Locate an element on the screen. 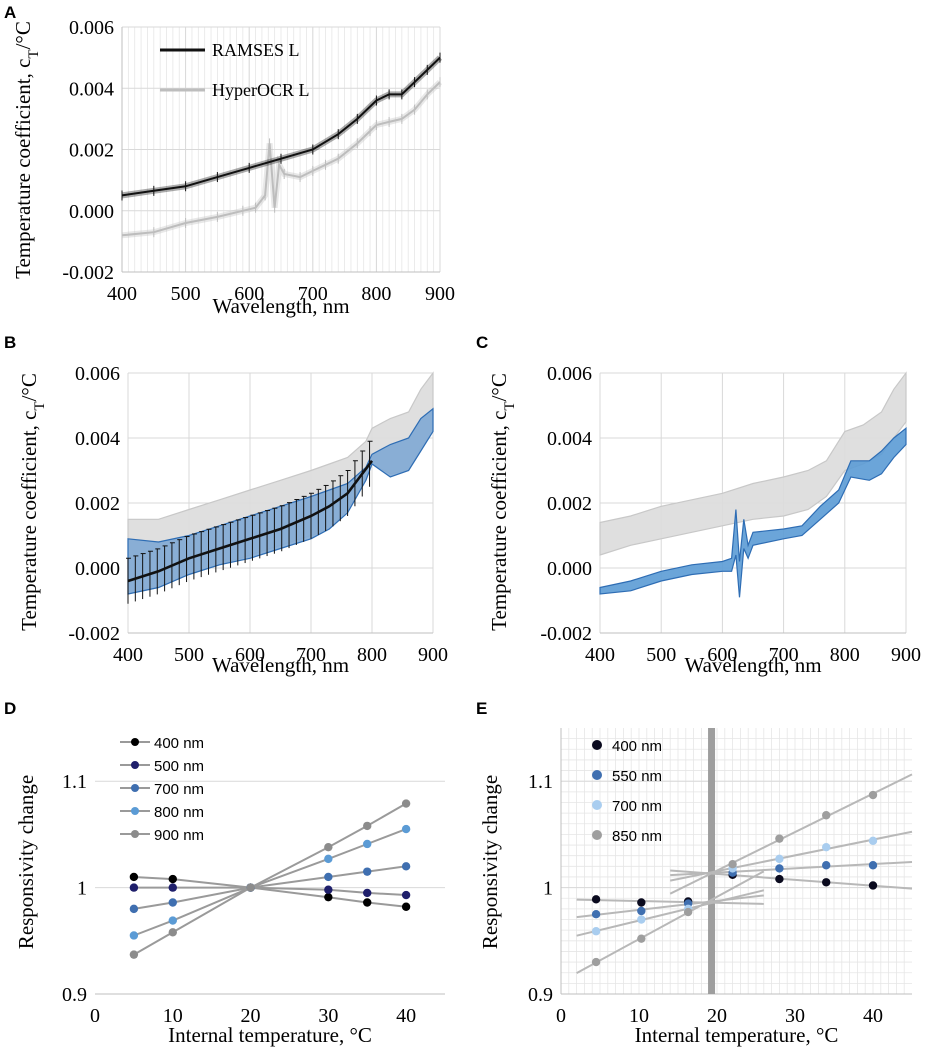  panel-label: C is located at coordinates (482, 342).